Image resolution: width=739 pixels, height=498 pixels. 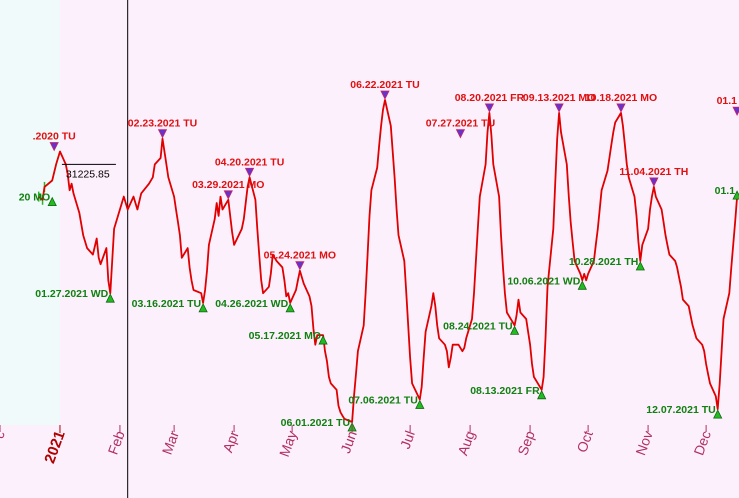 What do you see at coordinates (680, 410) in the screenshot?
I see `low-pivot-label: 12.07.2021 TU` at bounding box center [680, 410].